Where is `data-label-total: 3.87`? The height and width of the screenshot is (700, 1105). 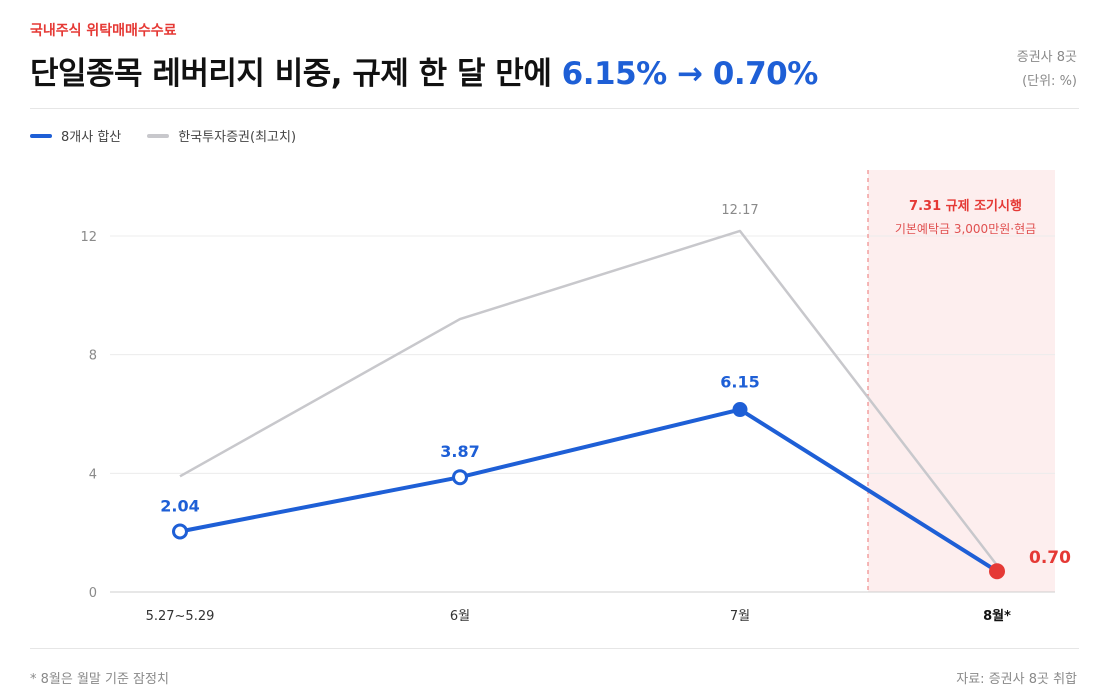
data-label-total: 3.87 is located at coordinates (459, 451).